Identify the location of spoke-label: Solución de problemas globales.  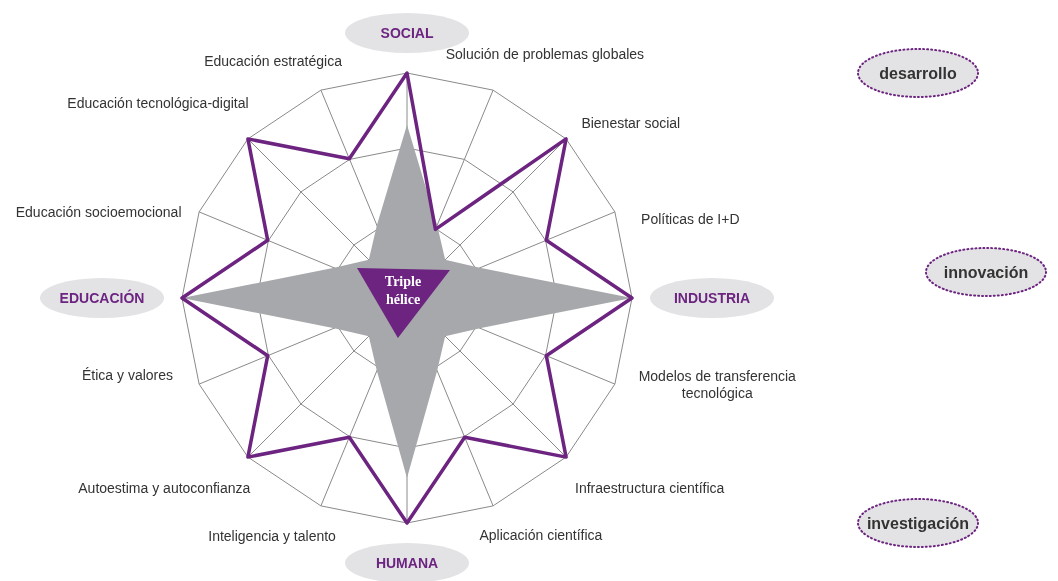
(545, 54).